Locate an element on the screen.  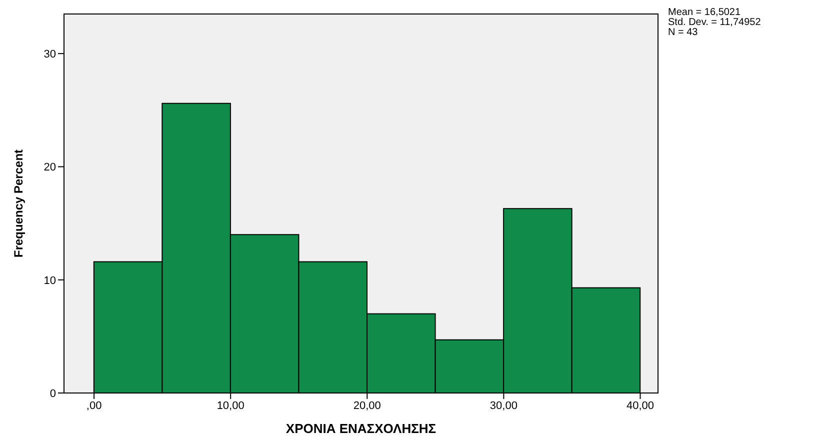
x-tick-label: 10,00 is located at coordinates (230, 406).